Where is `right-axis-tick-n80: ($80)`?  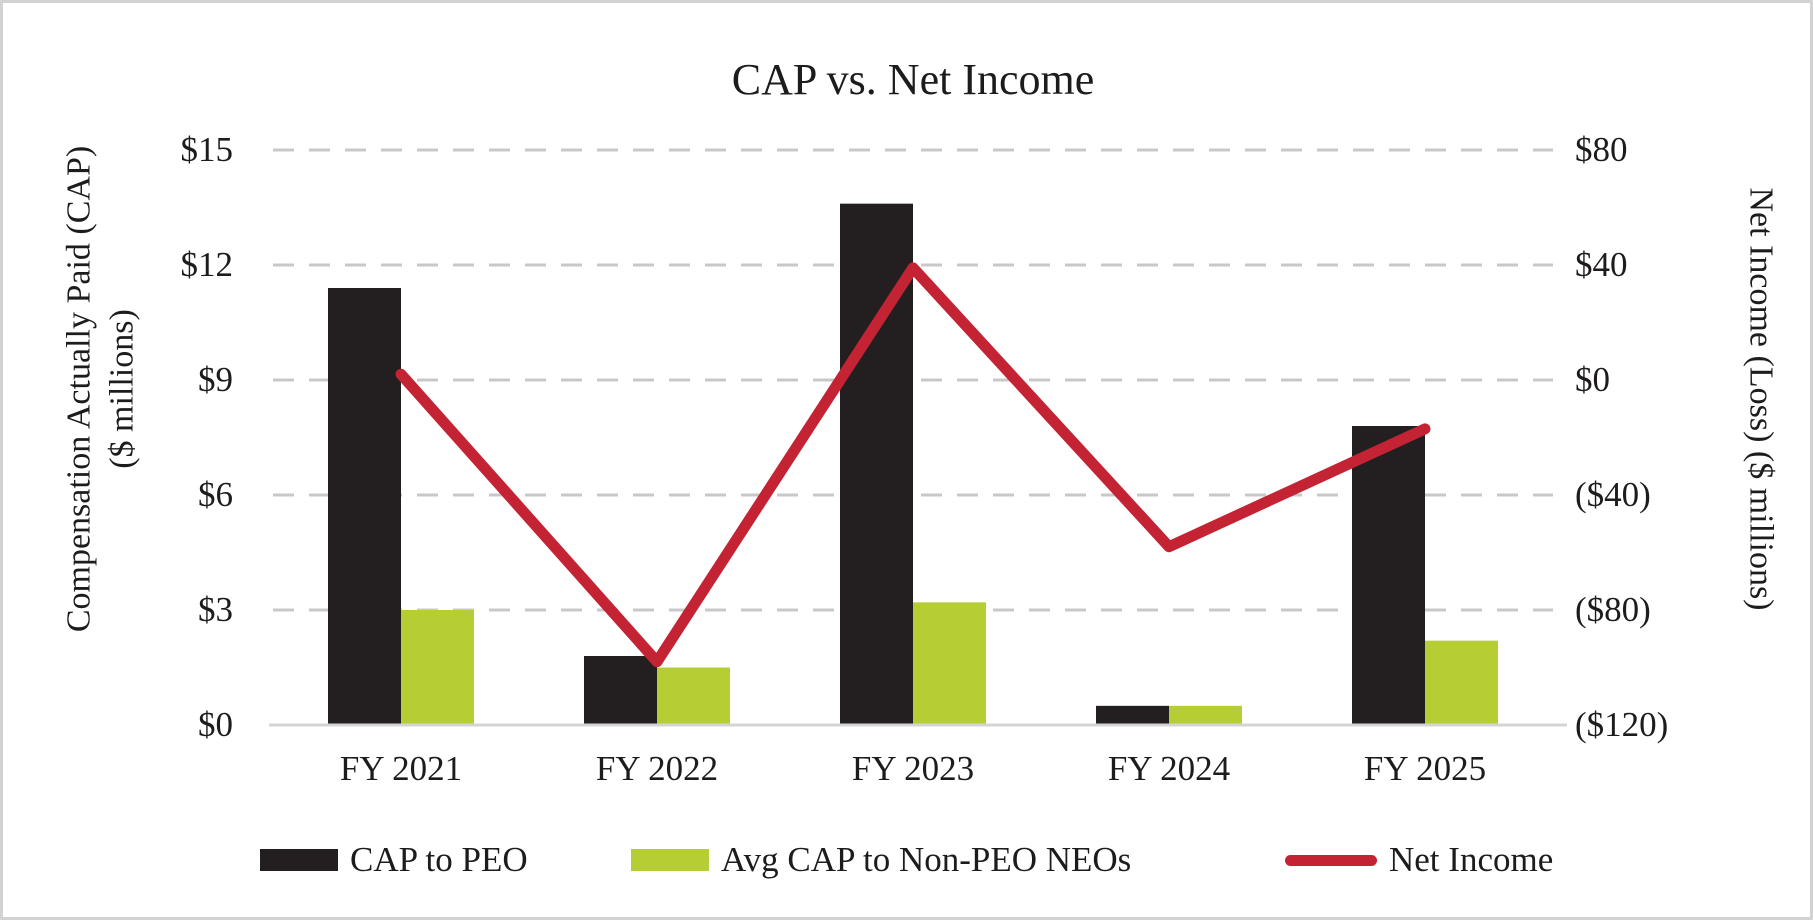
right-axis-tick-n80: ($80) is located at coordinates (1613, 609).